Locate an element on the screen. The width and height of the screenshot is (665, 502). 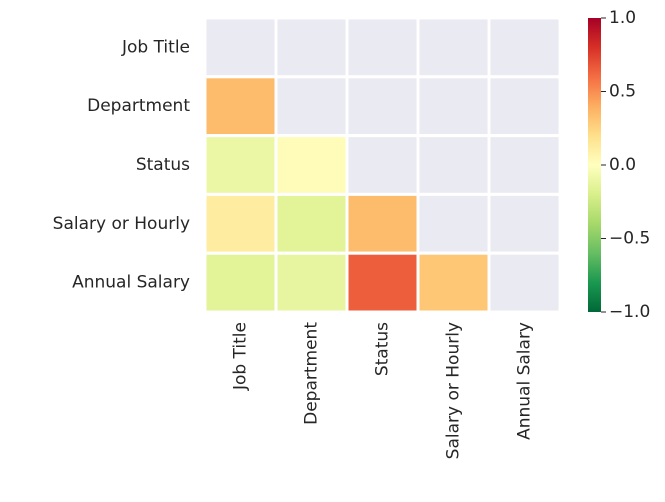
colorbar-tick-label: 1.0 is located at coordinates (622, 18).